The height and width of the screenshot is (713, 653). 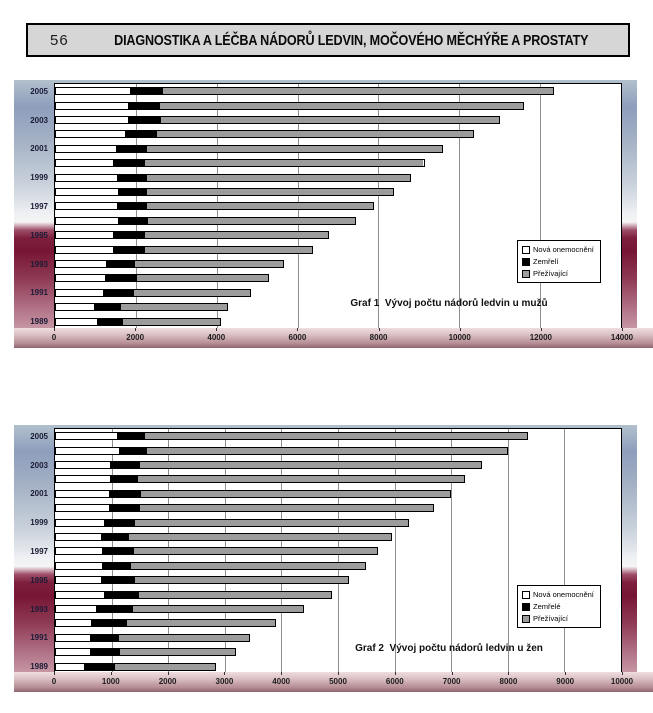 What do you see at coordinates (39, 523) in the screenshot?
I see `y-axis-label: 1999` at bounding box center [39, 523].